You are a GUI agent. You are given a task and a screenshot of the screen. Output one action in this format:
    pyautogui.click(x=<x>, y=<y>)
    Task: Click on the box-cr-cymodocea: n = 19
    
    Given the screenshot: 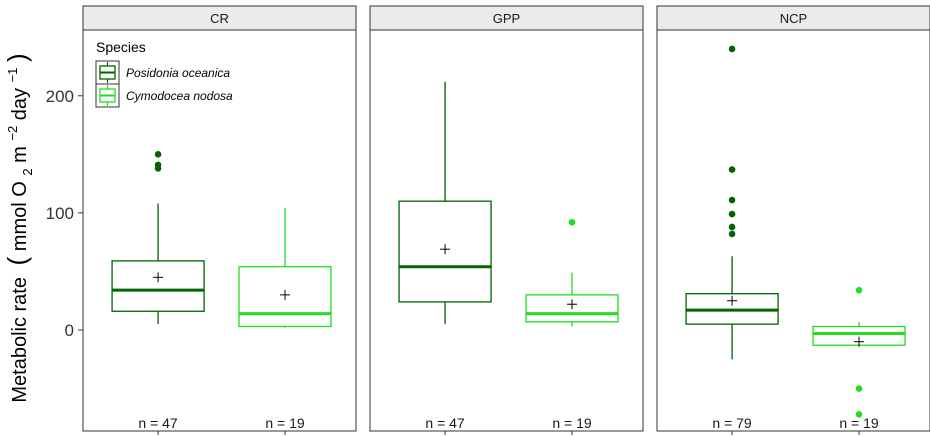 What is the action you would take?
    pyautogui.click(x=285, y=321)
    